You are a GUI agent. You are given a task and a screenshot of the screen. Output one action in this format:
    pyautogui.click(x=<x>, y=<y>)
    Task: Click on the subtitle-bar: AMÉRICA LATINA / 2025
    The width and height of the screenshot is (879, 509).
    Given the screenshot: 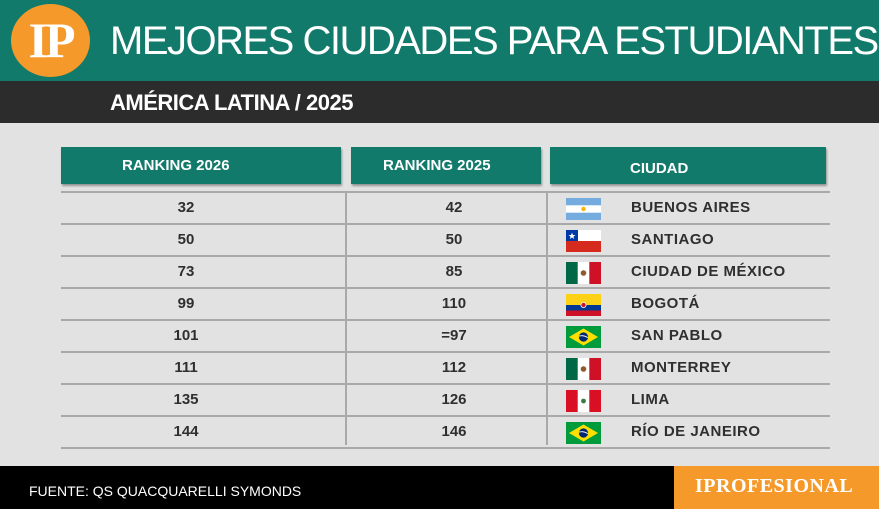 What is the action you would take?
    pyautogui.click(x=439, y=102)
    